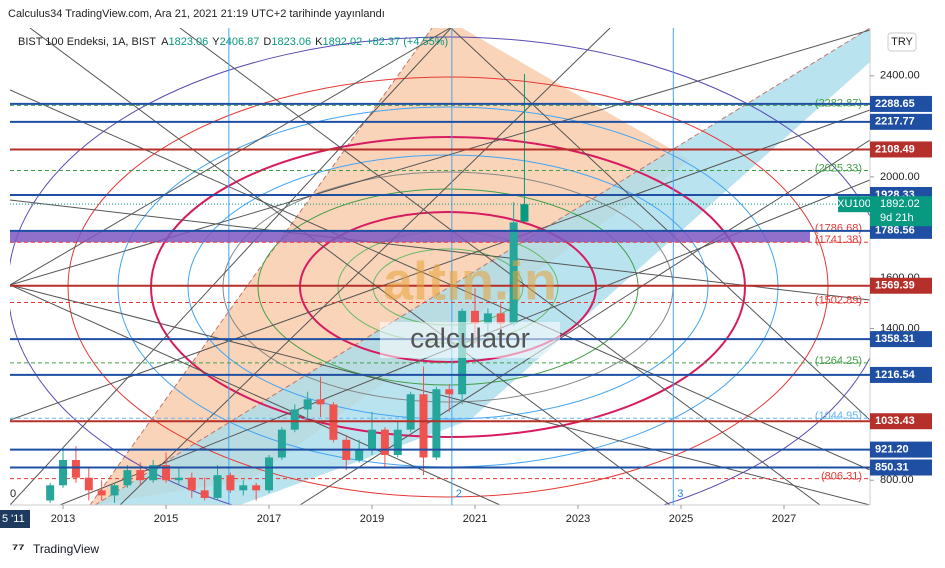 Image resolution: width=945 pixels, height=568 pixels. Describe the element at coordinates (897, 218) in the screenshot. I see `countdown: 9d 21h` at that location.